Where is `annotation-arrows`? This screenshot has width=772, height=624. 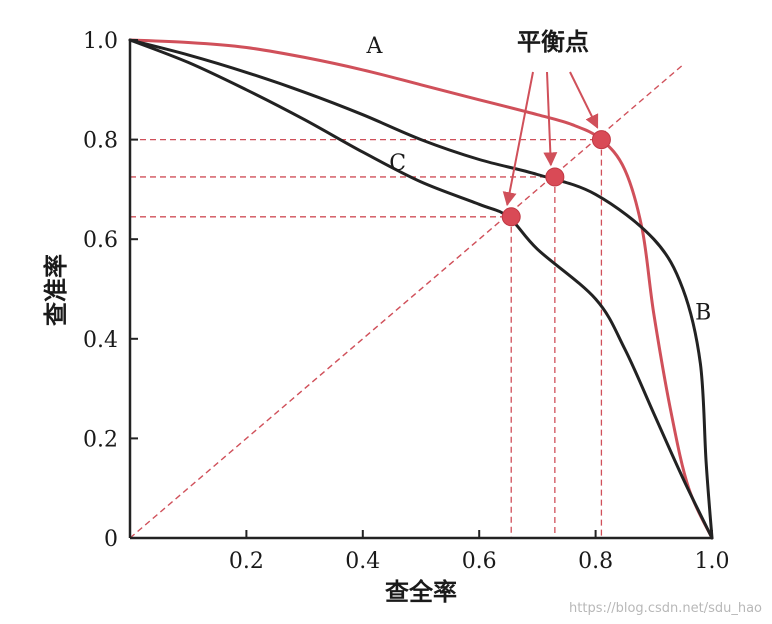
annotation-arrows is located at coordinates (550, 139).